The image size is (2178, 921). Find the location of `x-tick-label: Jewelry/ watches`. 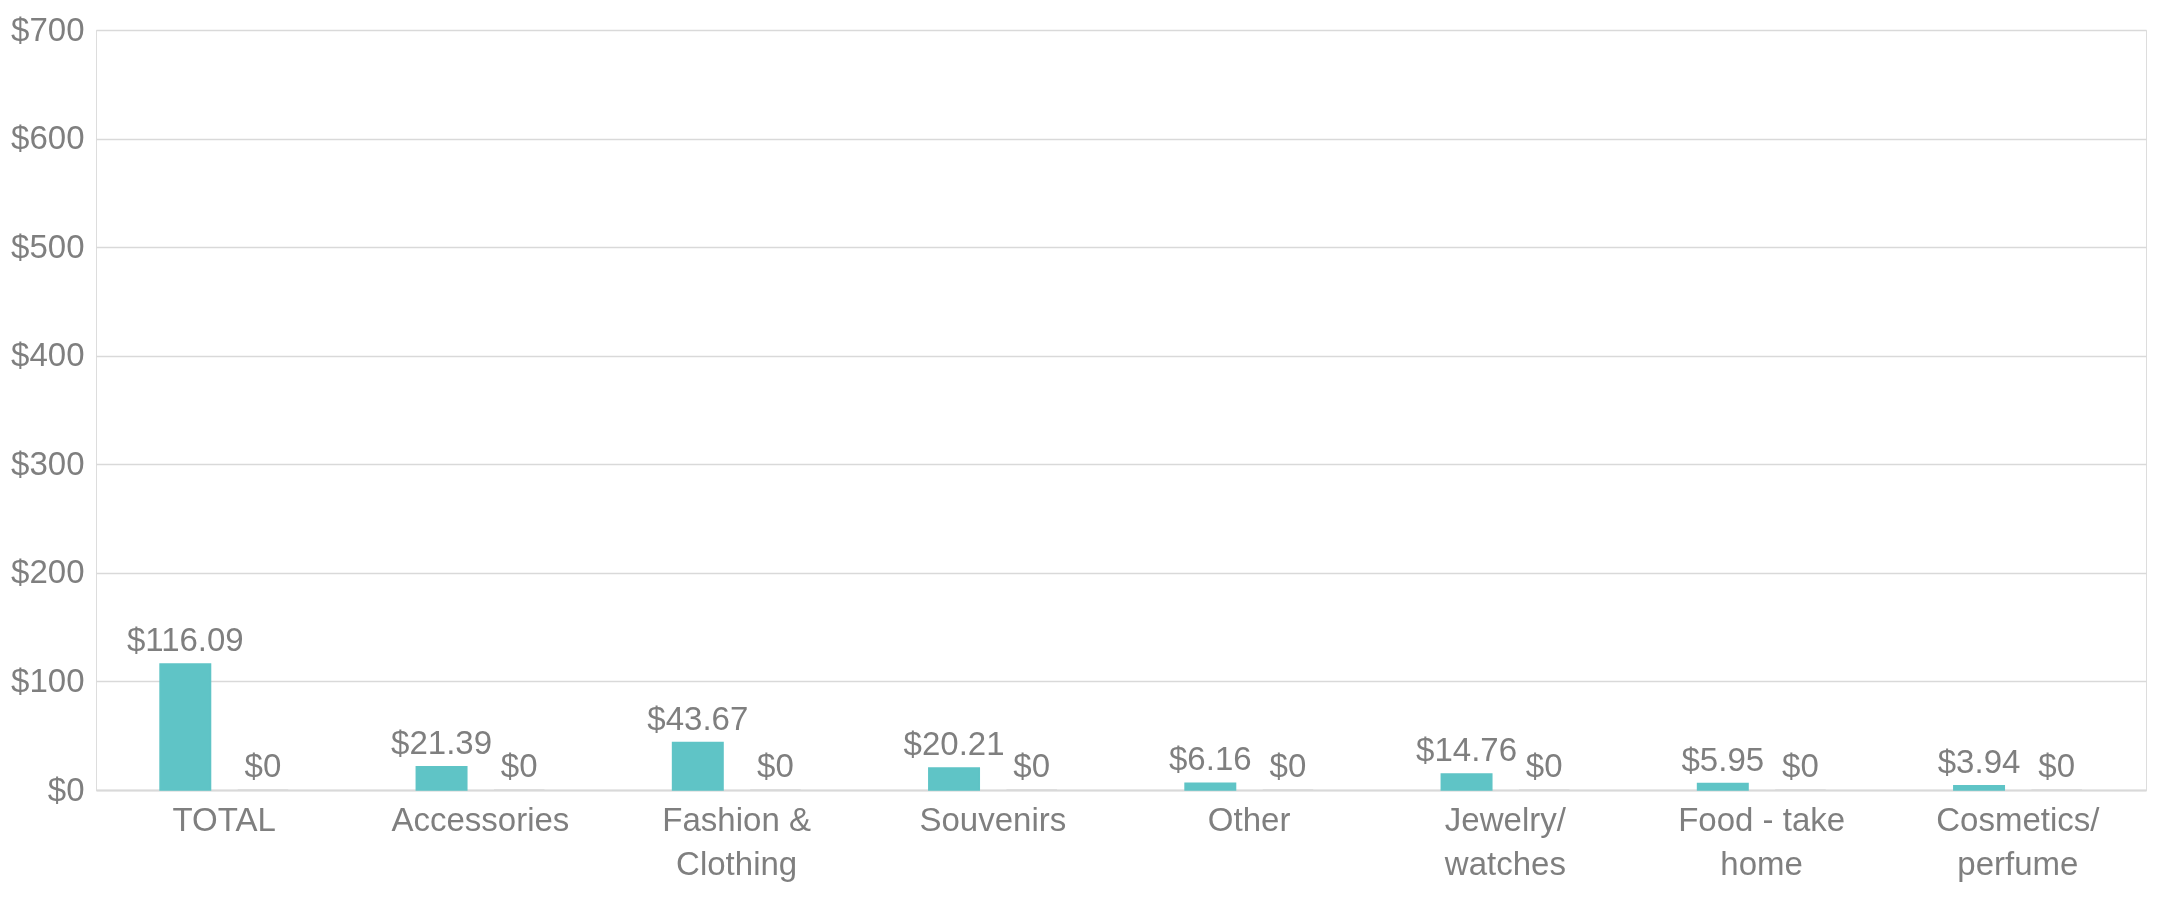

x-tick-label: Jewelry/ watches is located at coordinates (1505, 841).